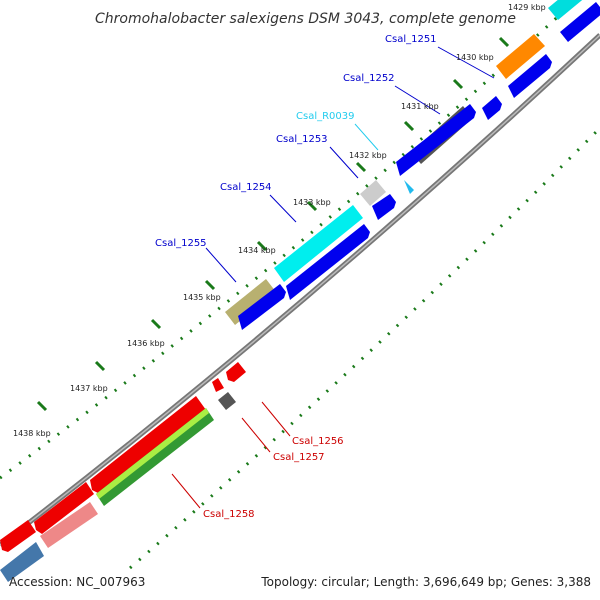 The height and width of the screenshot is (600, 600). Describe the element at coordinates (475, 57) in the screenshot. I see `scale-label: 1430 kbp` at that location.